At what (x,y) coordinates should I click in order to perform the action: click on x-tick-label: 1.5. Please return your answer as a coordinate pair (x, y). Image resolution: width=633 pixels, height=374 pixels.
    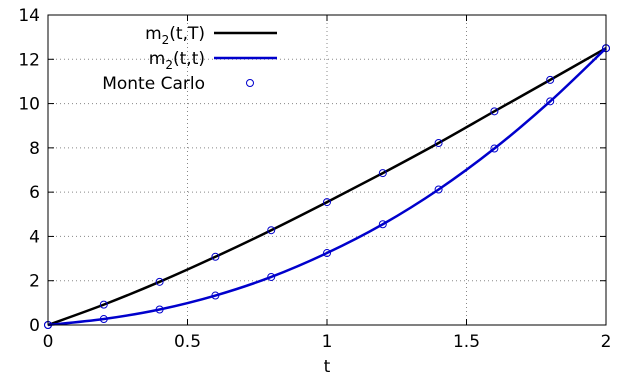
    Looking at the image, I should click on (466, 342).